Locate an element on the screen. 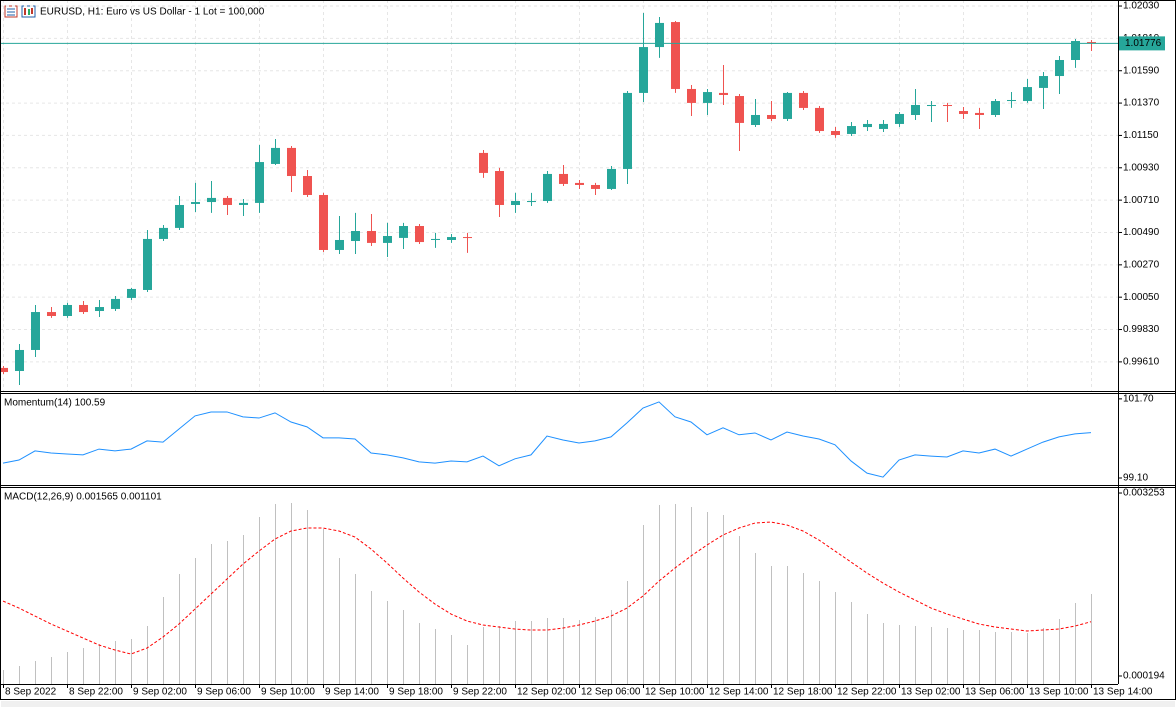 This screenshot has width=1176, height=708. y-tick-label: 1.01370 is located at coordinates (1141, 103).